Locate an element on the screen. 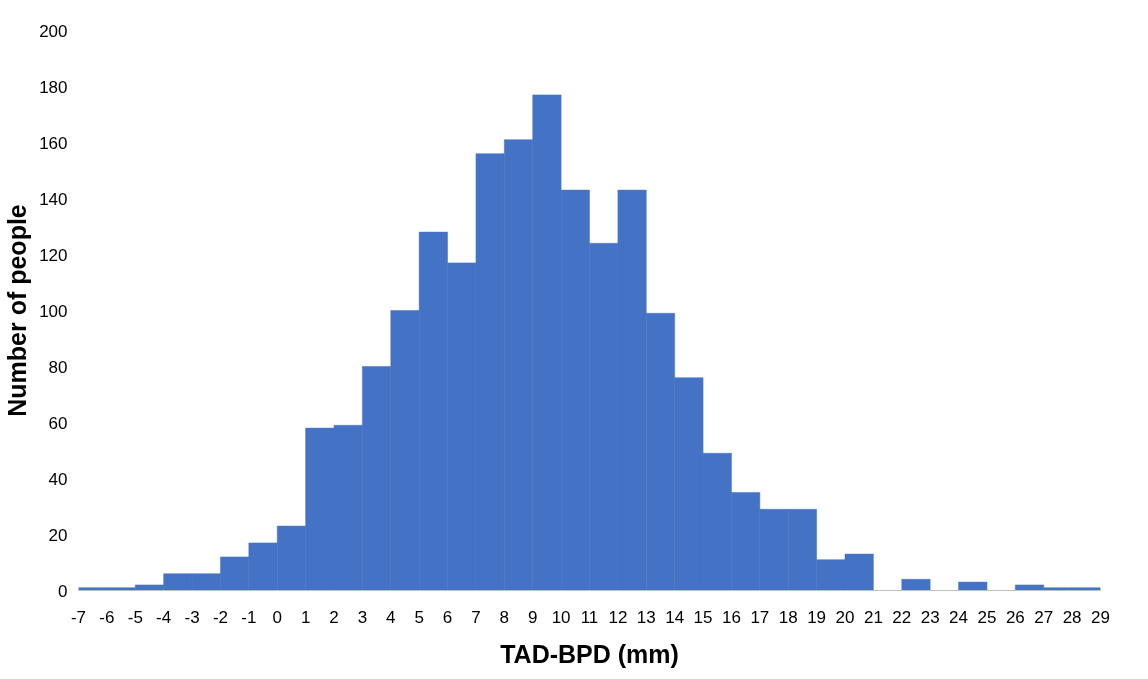 The width and height of the screenshot is (1148, 679). y-tick-label: 180 is located at coordinates (53, 87).